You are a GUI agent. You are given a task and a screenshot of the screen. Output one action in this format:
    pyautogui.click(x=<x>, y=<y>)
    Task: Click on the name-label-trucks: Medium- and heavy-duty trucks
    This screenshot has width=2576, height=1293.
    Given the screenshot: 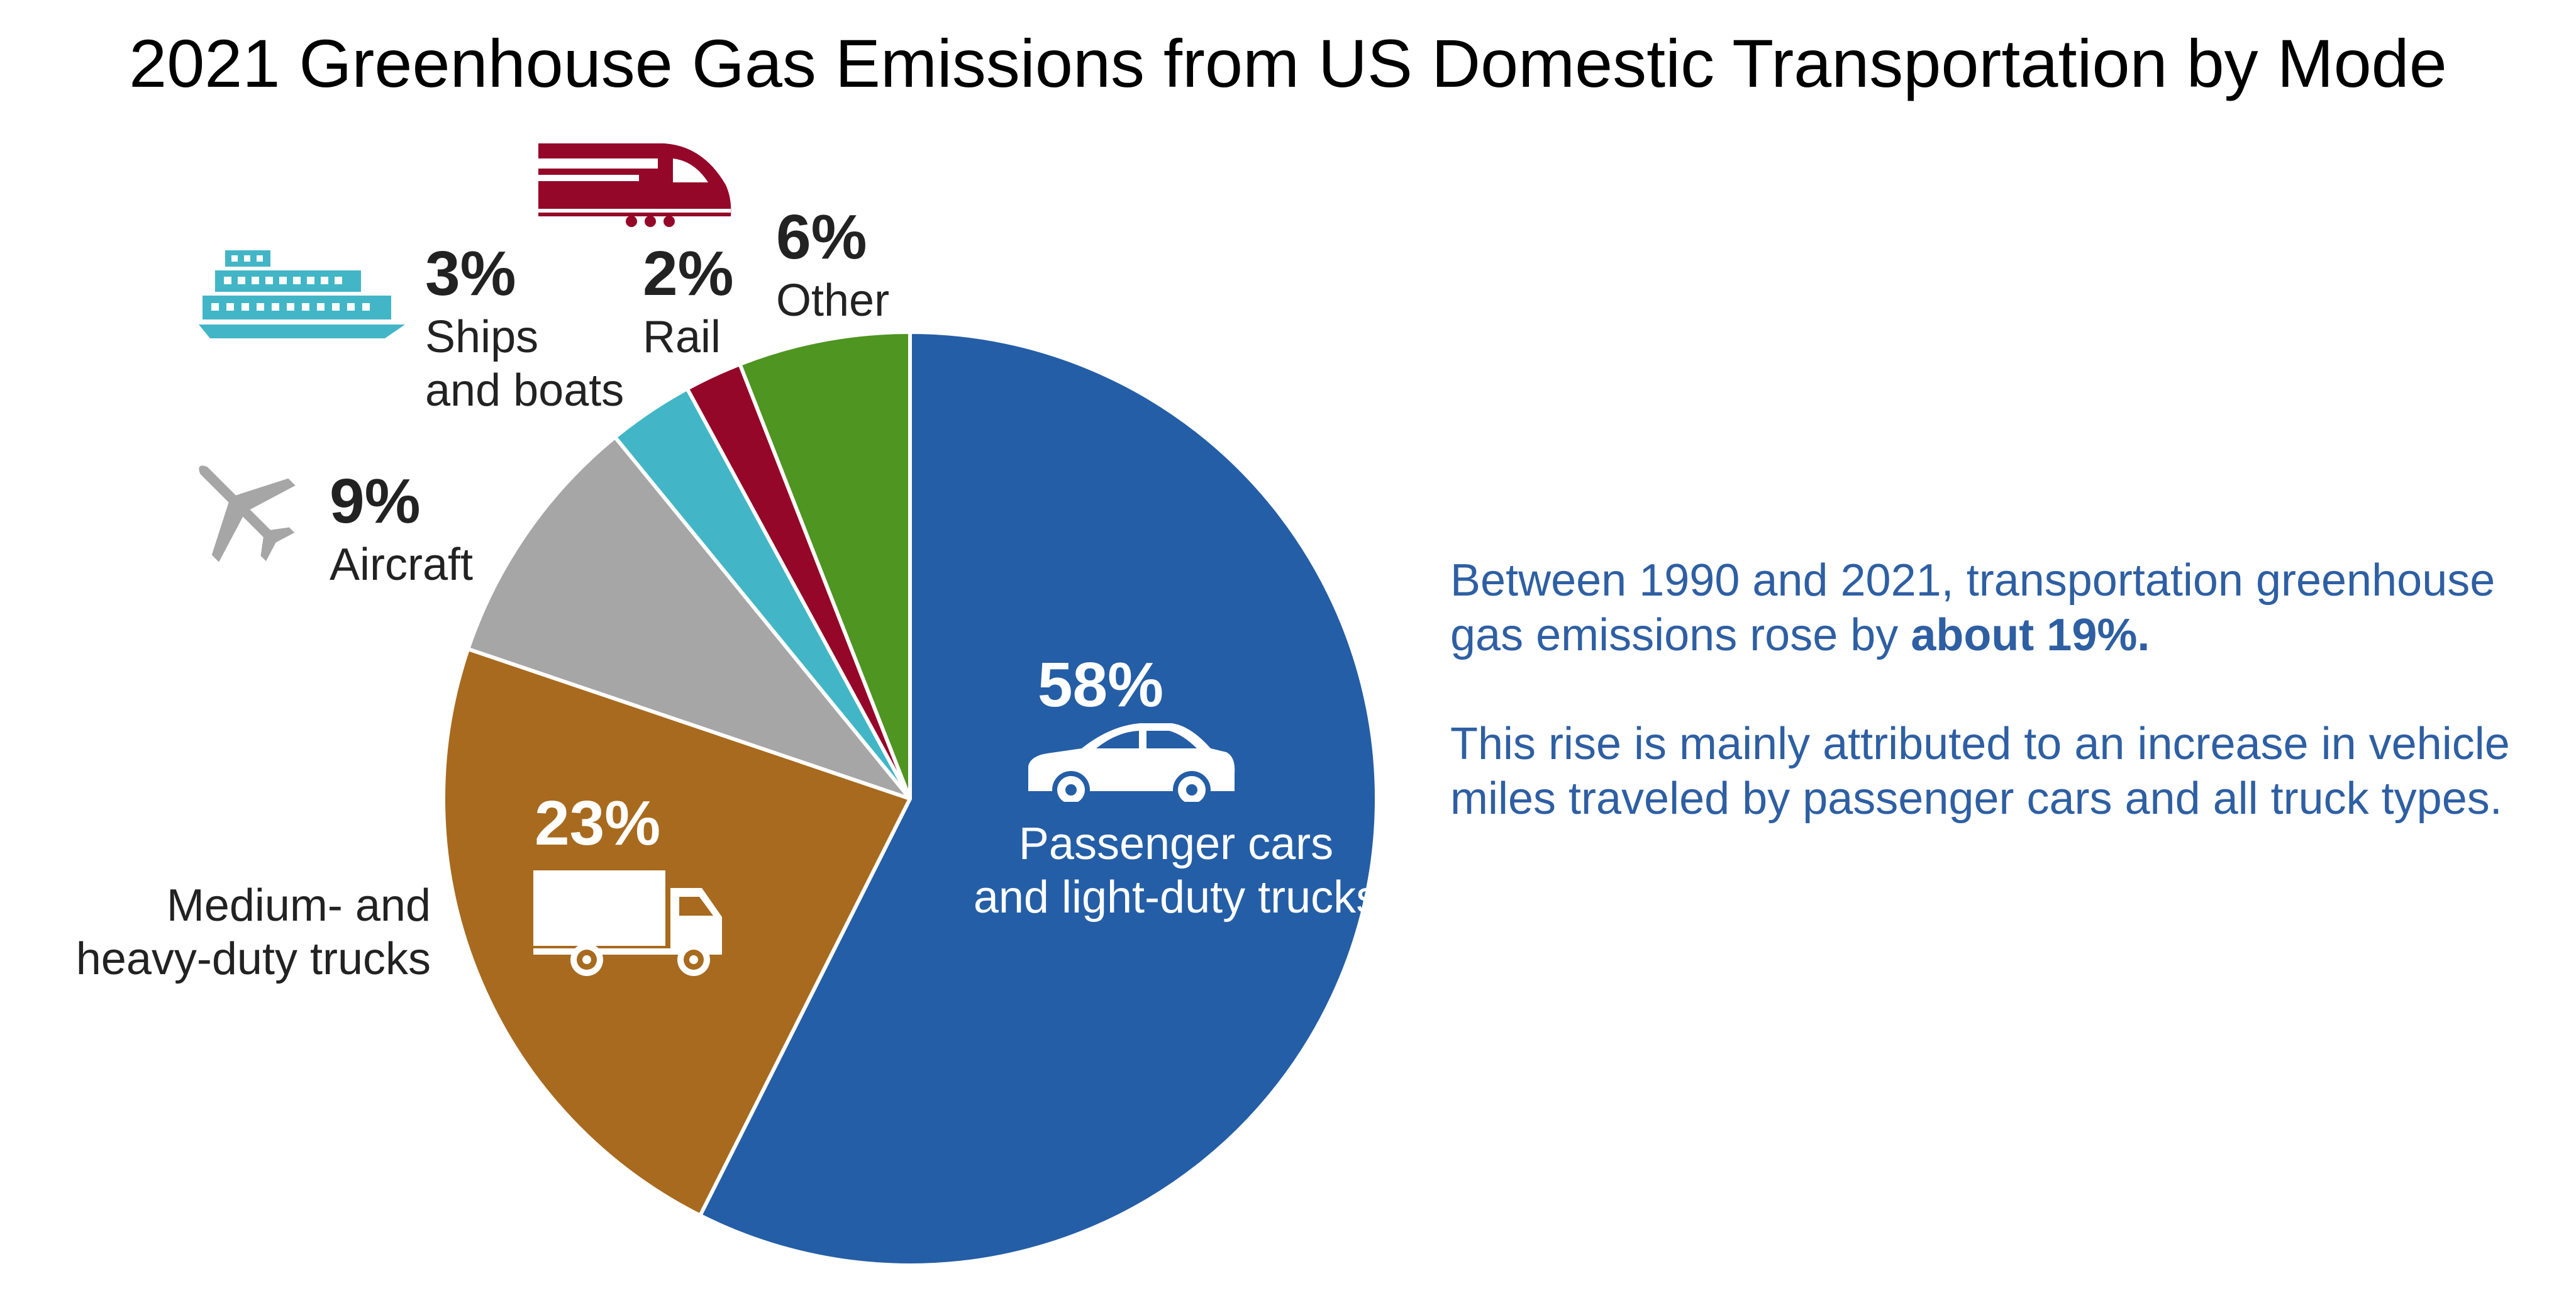 What is the action you would take?
    pyautogui.click(x=253, y=932)
    